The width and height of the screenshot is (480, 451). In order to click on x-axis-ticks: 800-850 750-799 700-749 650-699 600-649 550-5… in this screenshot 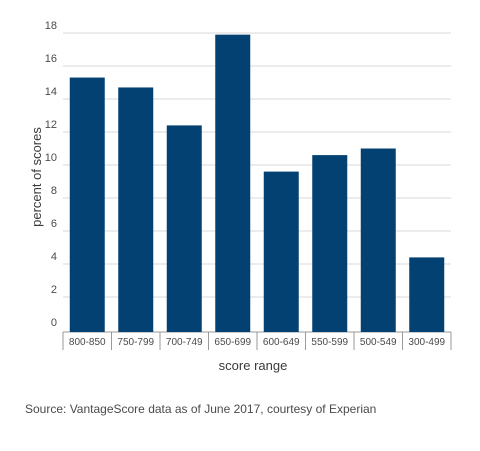, I will do `click(257, 341)`.